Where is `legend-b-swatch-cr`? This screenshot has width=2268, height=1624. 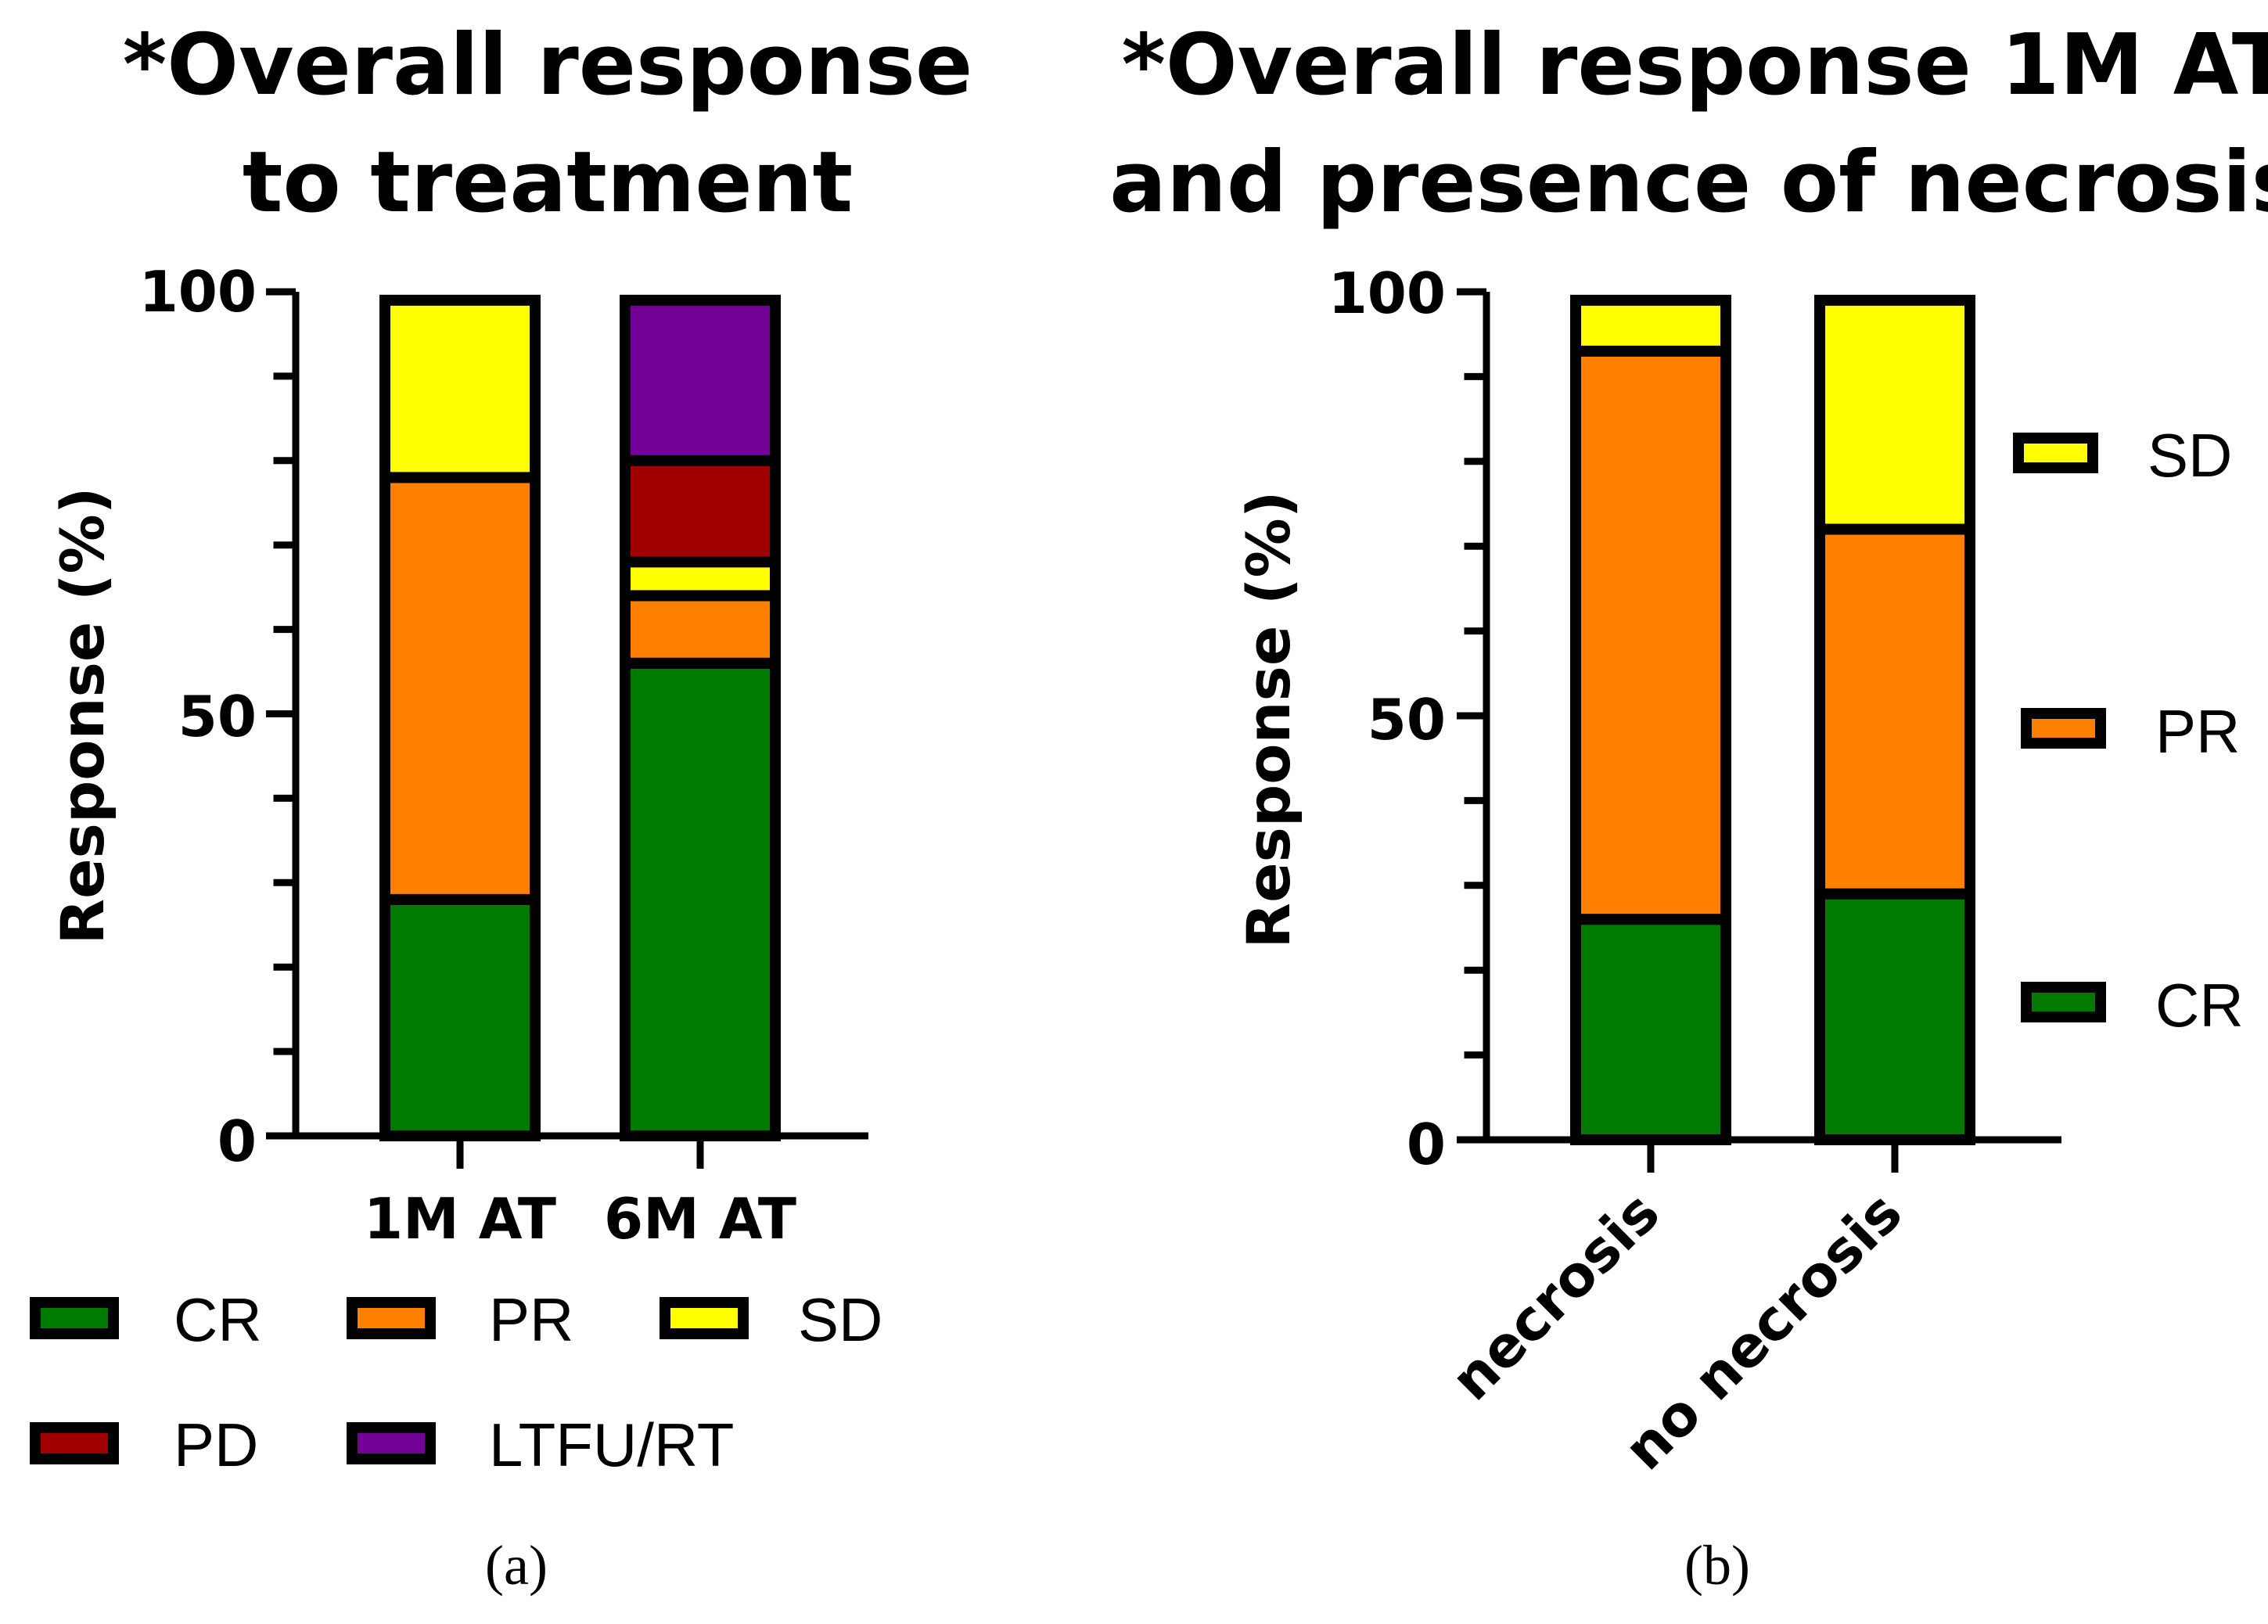
legend-b-swatch-cr is located at coordinates (2063, 1002).